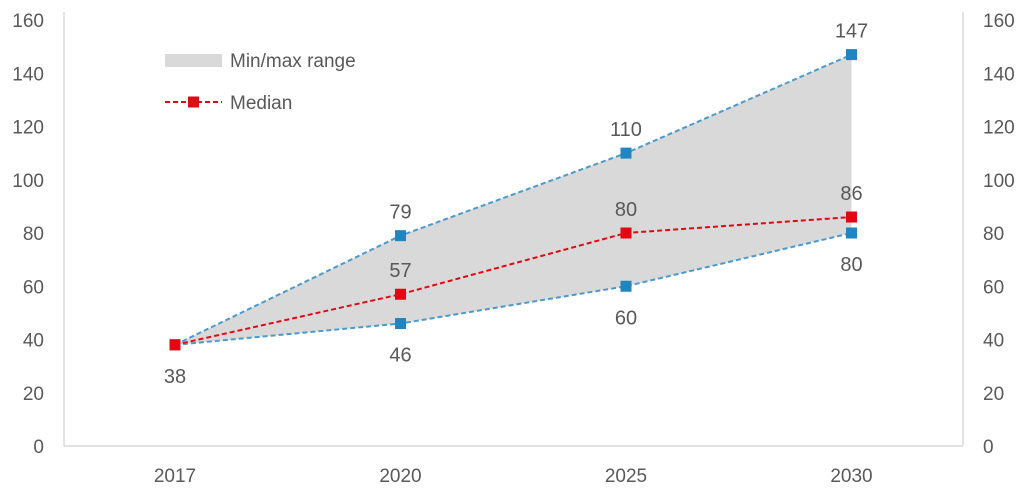  What do you see at coordinates (175, 377) in the screenshot?
I see `min-data-label: 38` at bounding box center [175, 377].